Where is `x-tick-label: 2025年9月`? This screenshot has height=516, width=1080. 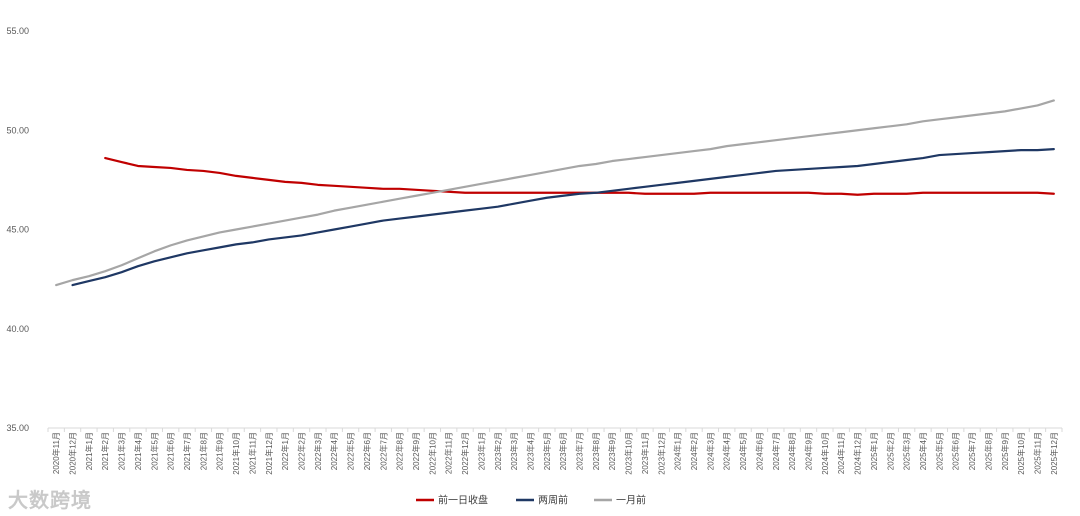 x-tick-label: 2025年9月 is located at coordinates (1005, 451).